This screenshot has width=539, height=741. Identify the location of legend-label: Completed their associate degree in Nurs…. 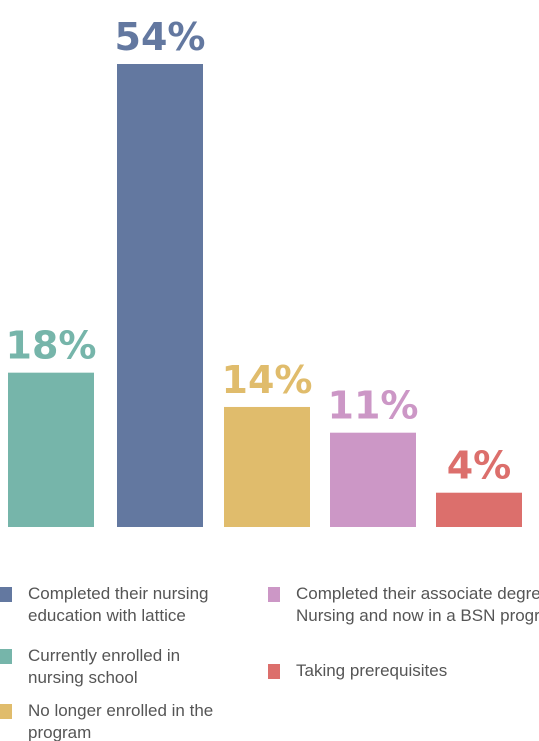
(417, 604).